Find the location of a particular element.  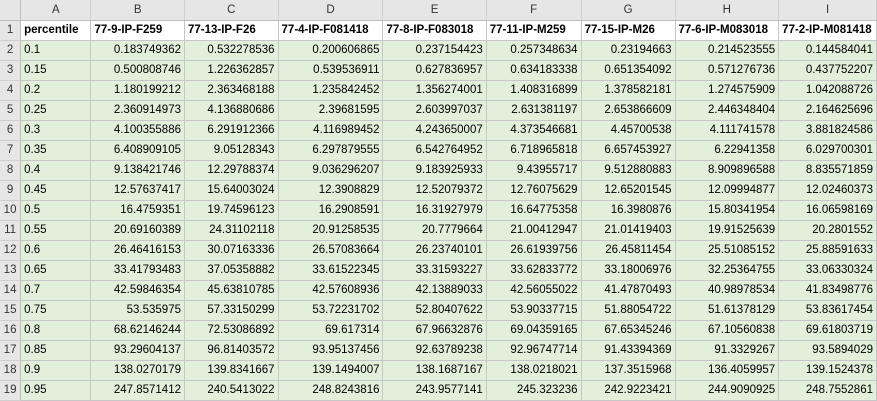

data-cell: 30.07163336 is located at coordinates (231, 250).